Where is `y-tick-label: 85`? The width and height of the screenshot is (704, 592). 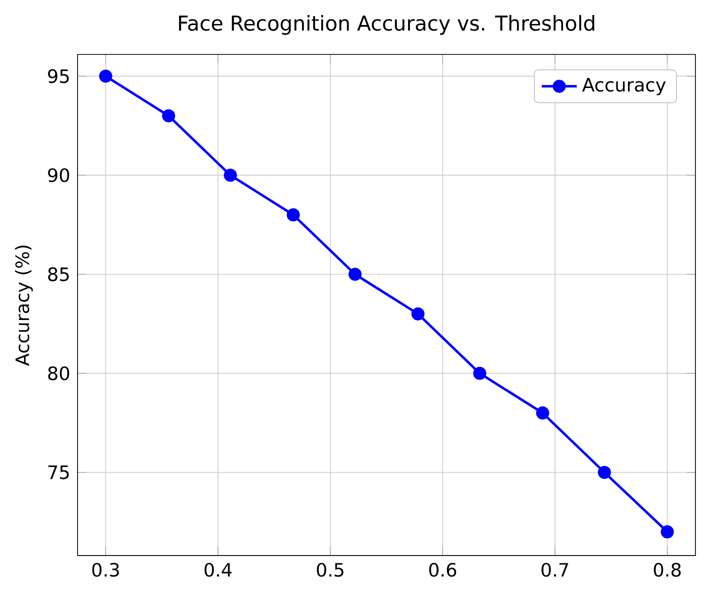 y-tick-label: 85 is located at coordinates (58, 274).